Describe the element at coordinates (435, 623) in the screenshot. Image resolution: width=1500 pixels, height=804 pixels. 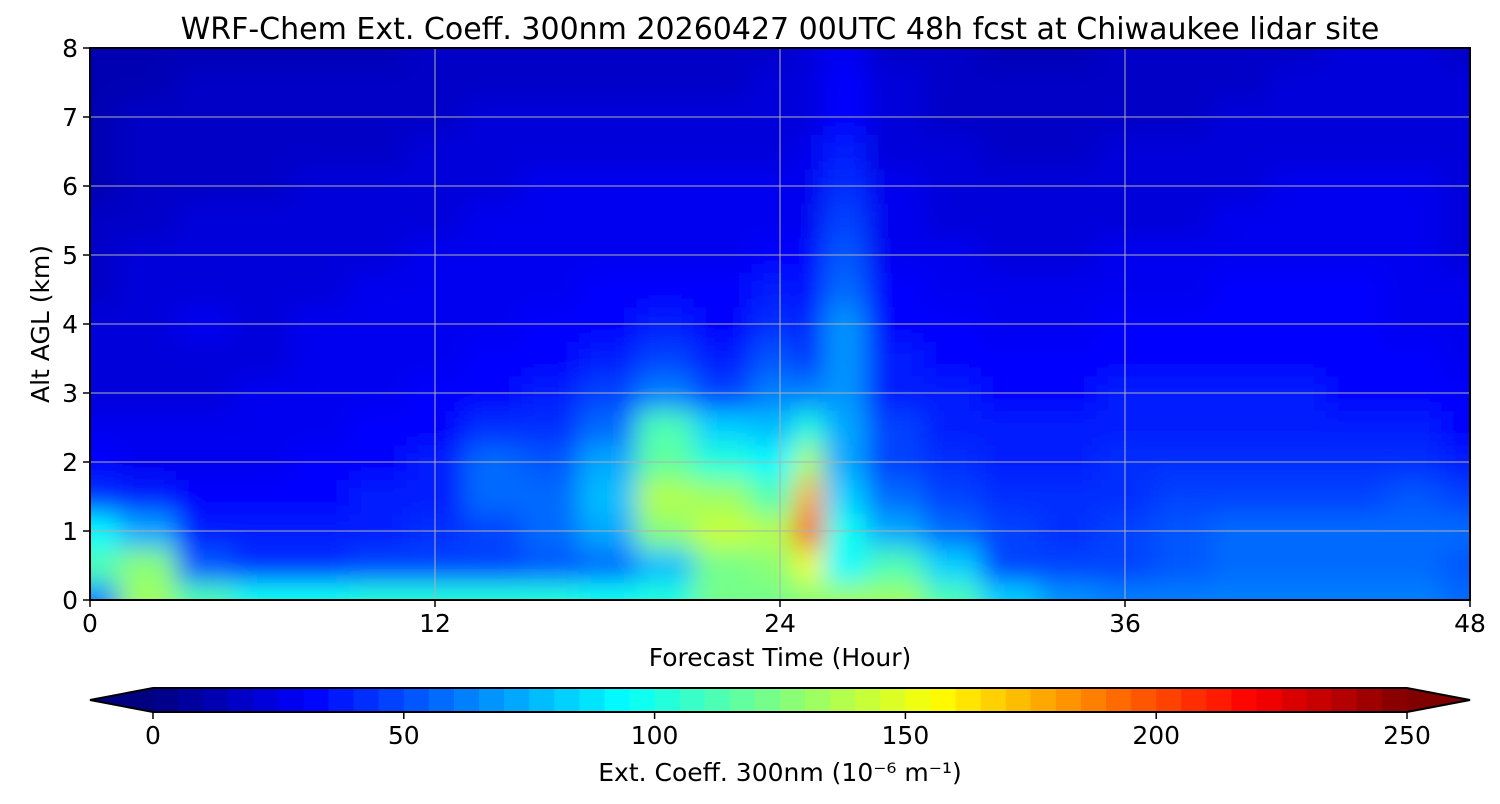
I see `x-tick-label: 12` at that location.